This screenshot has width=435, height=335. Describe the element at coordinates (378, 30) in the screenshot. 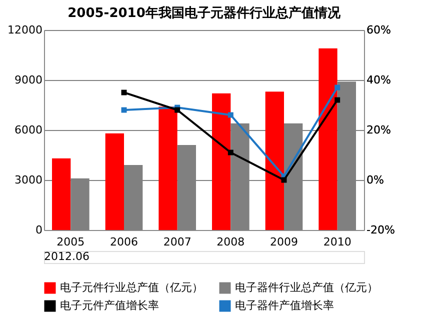

I see `y2-tick-label: 60%` at that location.